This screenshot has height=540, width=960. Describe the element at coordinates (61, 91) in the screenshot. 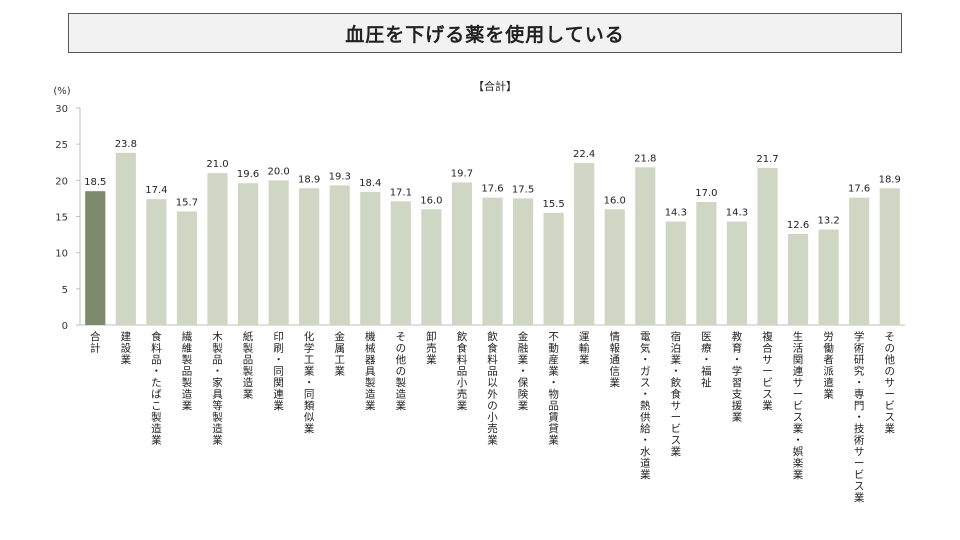

I see `y-axis-unit: (%)` at that location.